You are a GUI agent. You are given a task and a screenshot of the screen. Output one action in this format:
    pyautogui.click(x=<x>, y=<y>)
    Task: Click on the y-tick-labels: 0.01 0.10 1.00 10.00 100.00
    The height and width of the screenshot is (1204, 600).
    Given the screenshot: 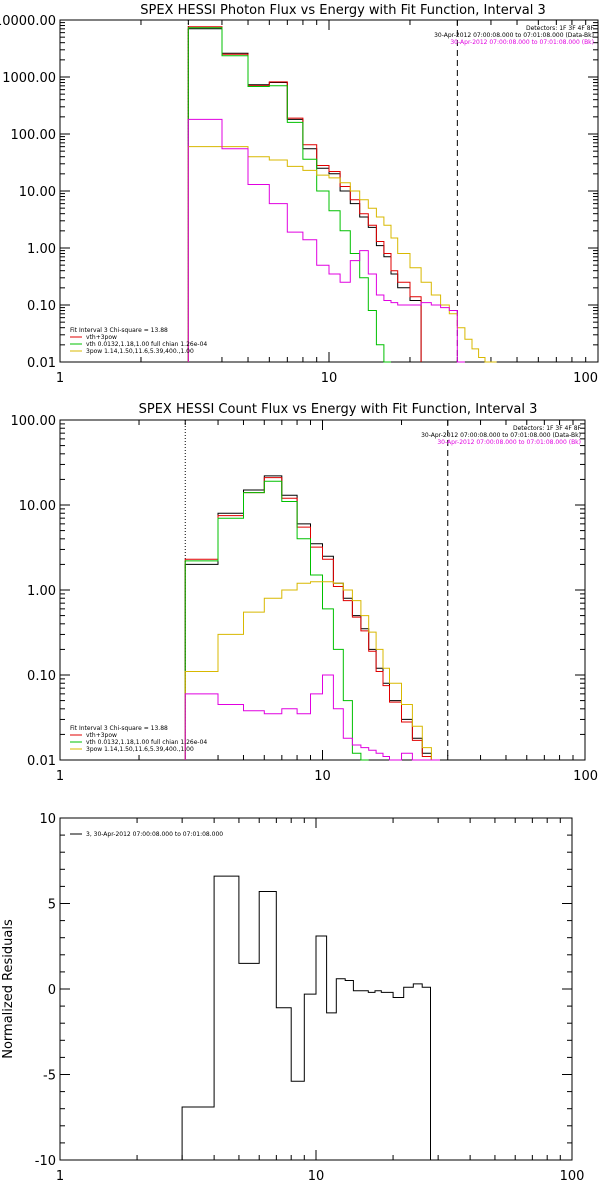 What is the action you would take?
    pyautogui.click(x=34, y=591)
    